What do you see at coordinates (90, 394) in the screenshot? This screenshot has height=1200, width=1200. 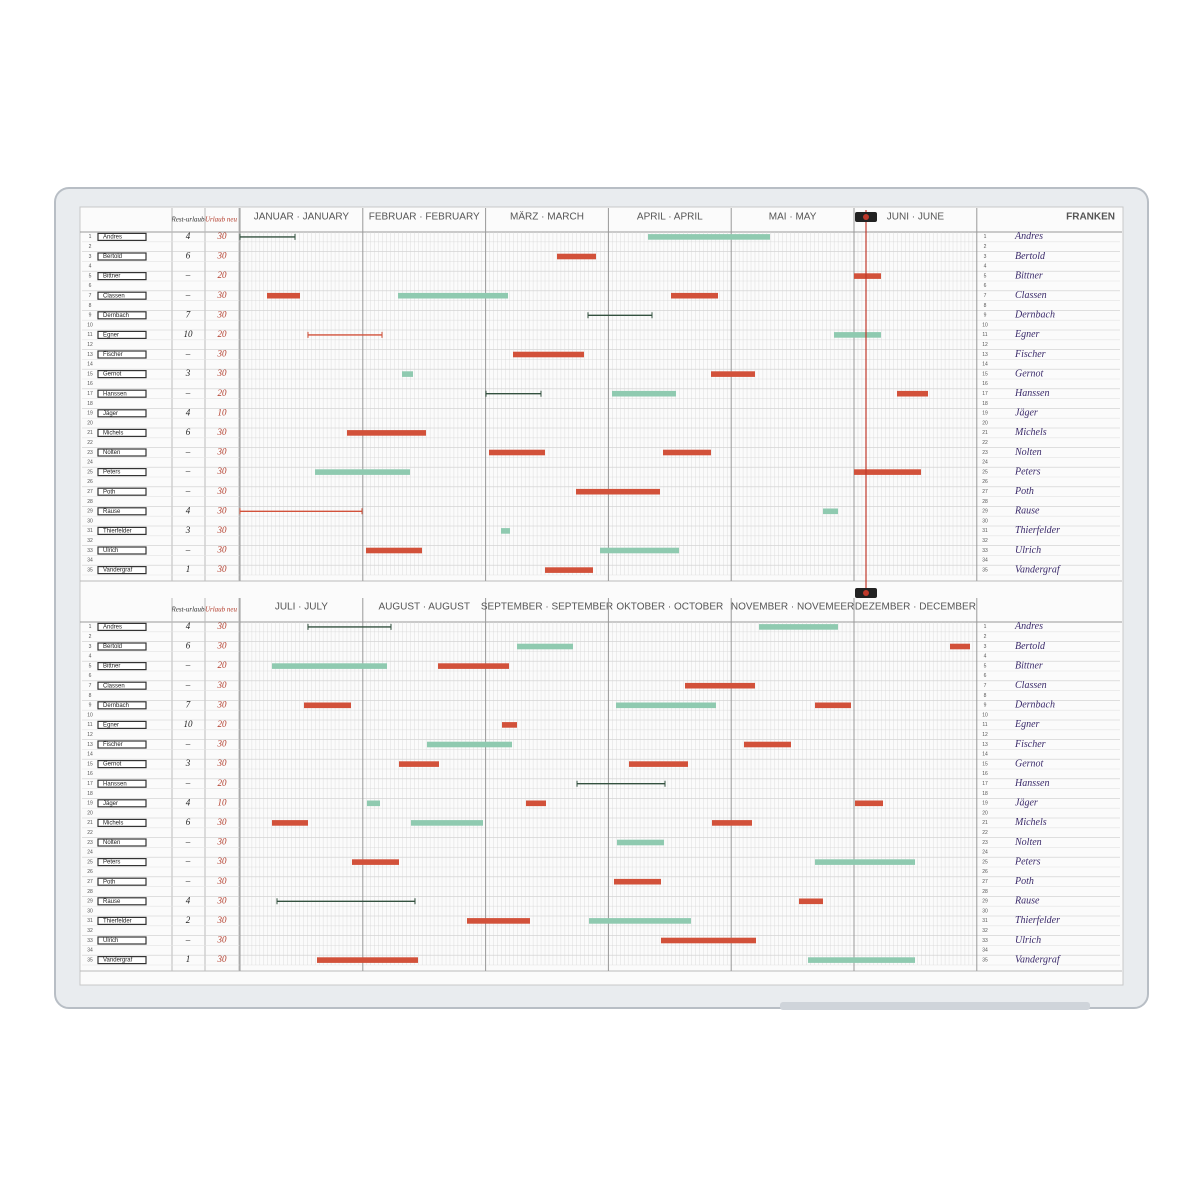 I see `row-number: 17` at bounding box center [90, 394].